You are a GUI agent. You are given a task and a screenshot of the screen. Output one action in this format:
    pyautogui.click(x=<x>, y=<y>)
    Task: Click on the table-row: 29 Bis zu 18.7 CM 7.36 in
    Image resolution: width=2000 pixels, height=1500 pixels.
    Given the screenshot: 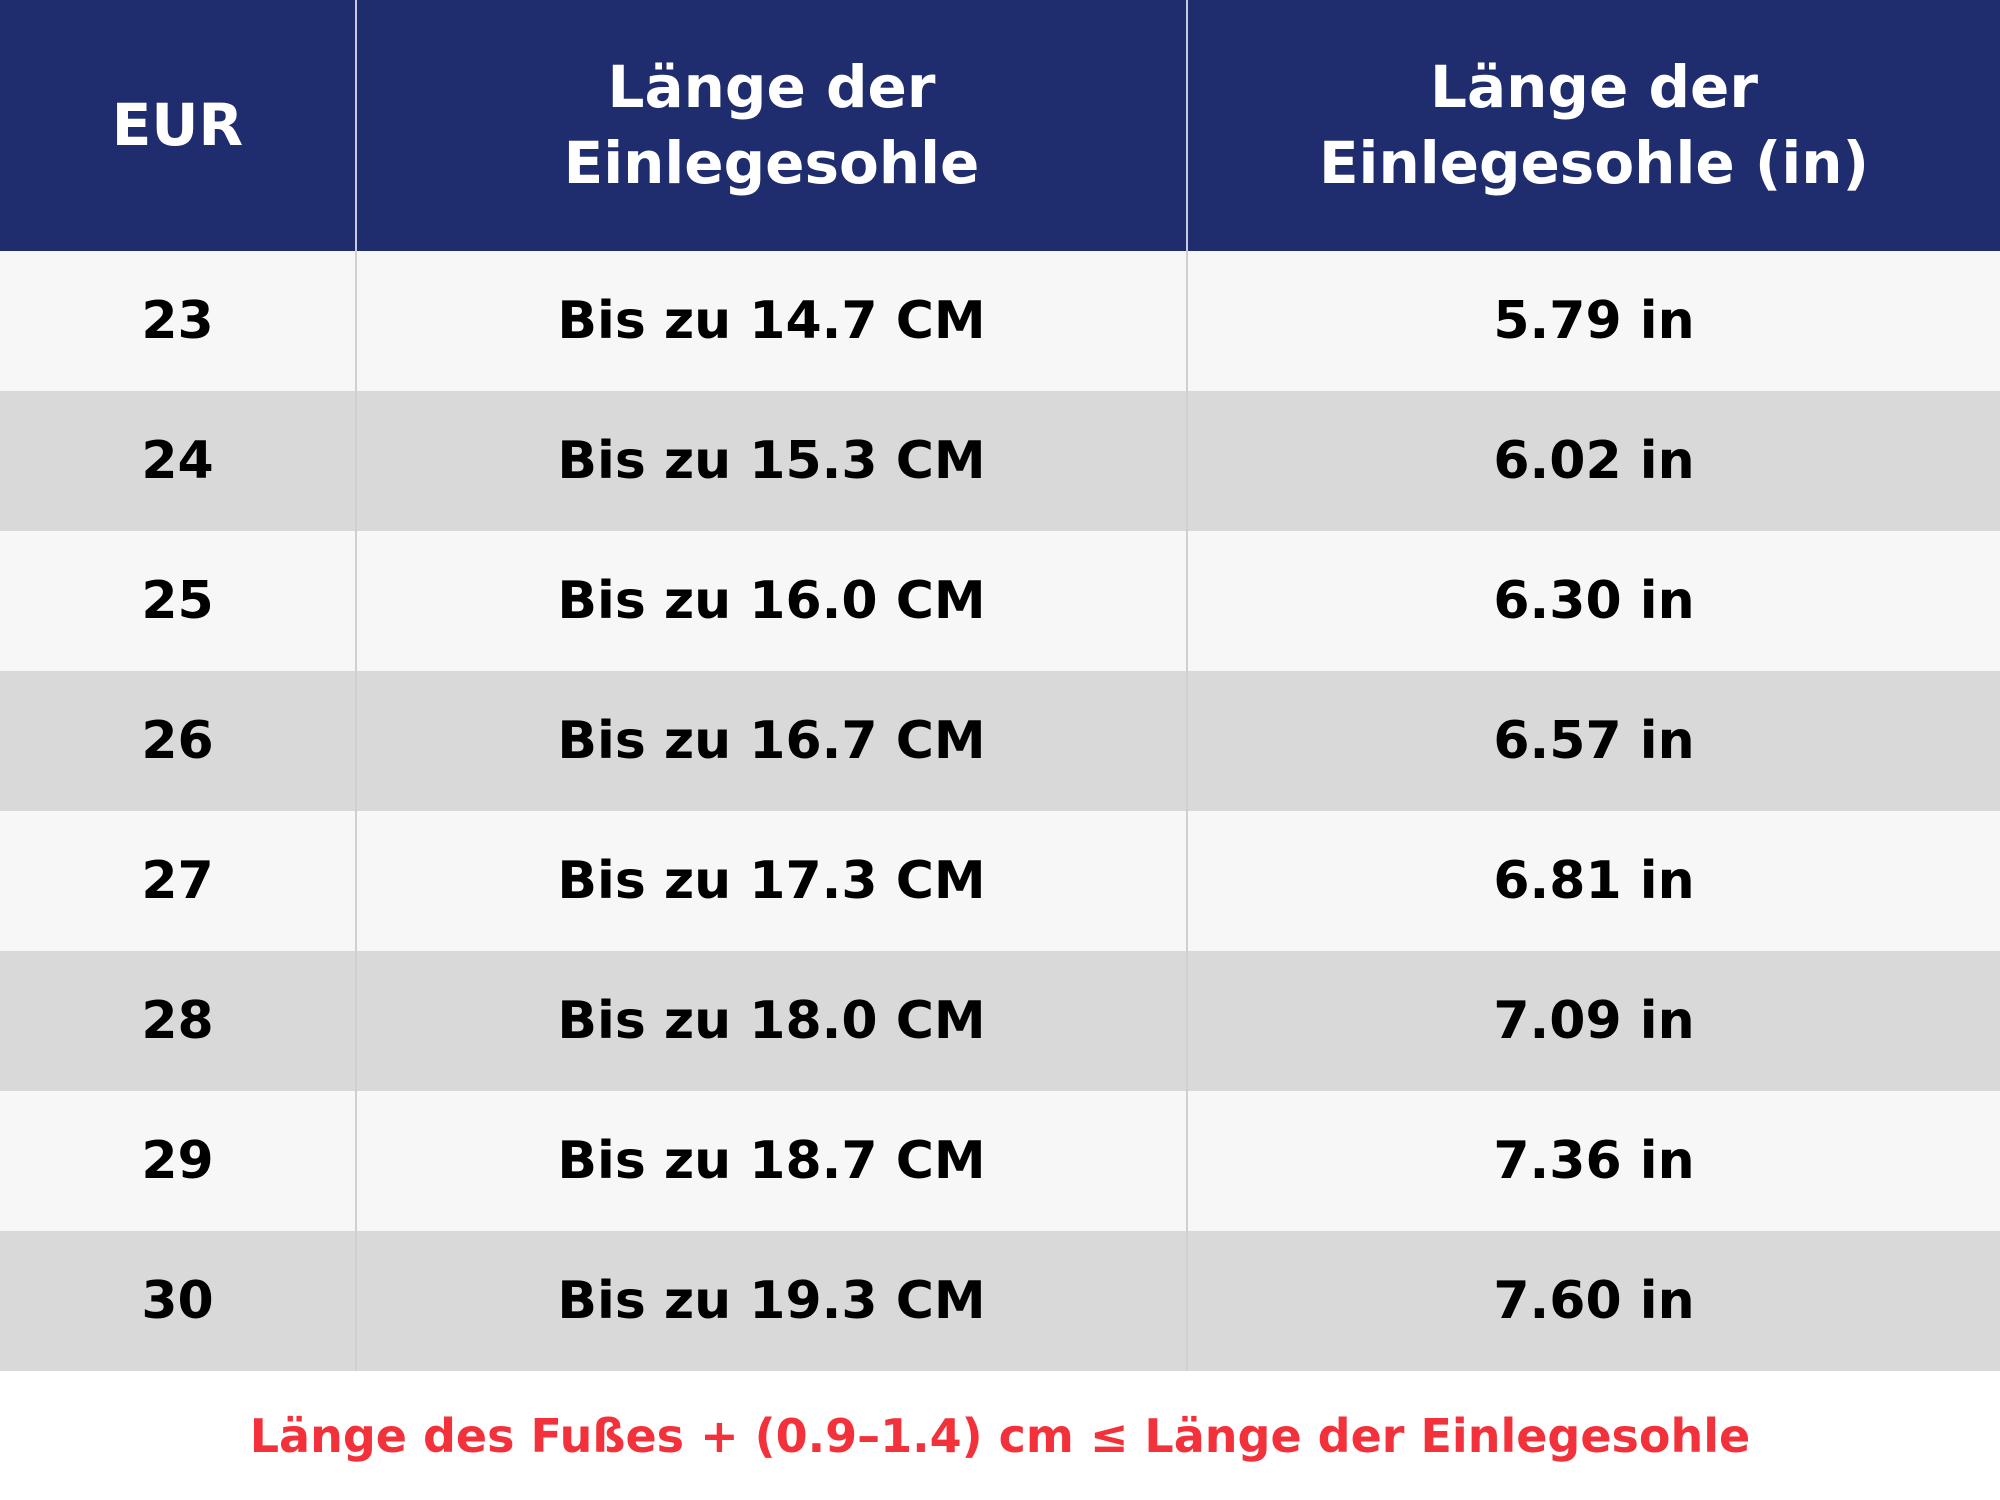 What is the action you would take?
    pyautogui.click(x=1000, y=1161)
    